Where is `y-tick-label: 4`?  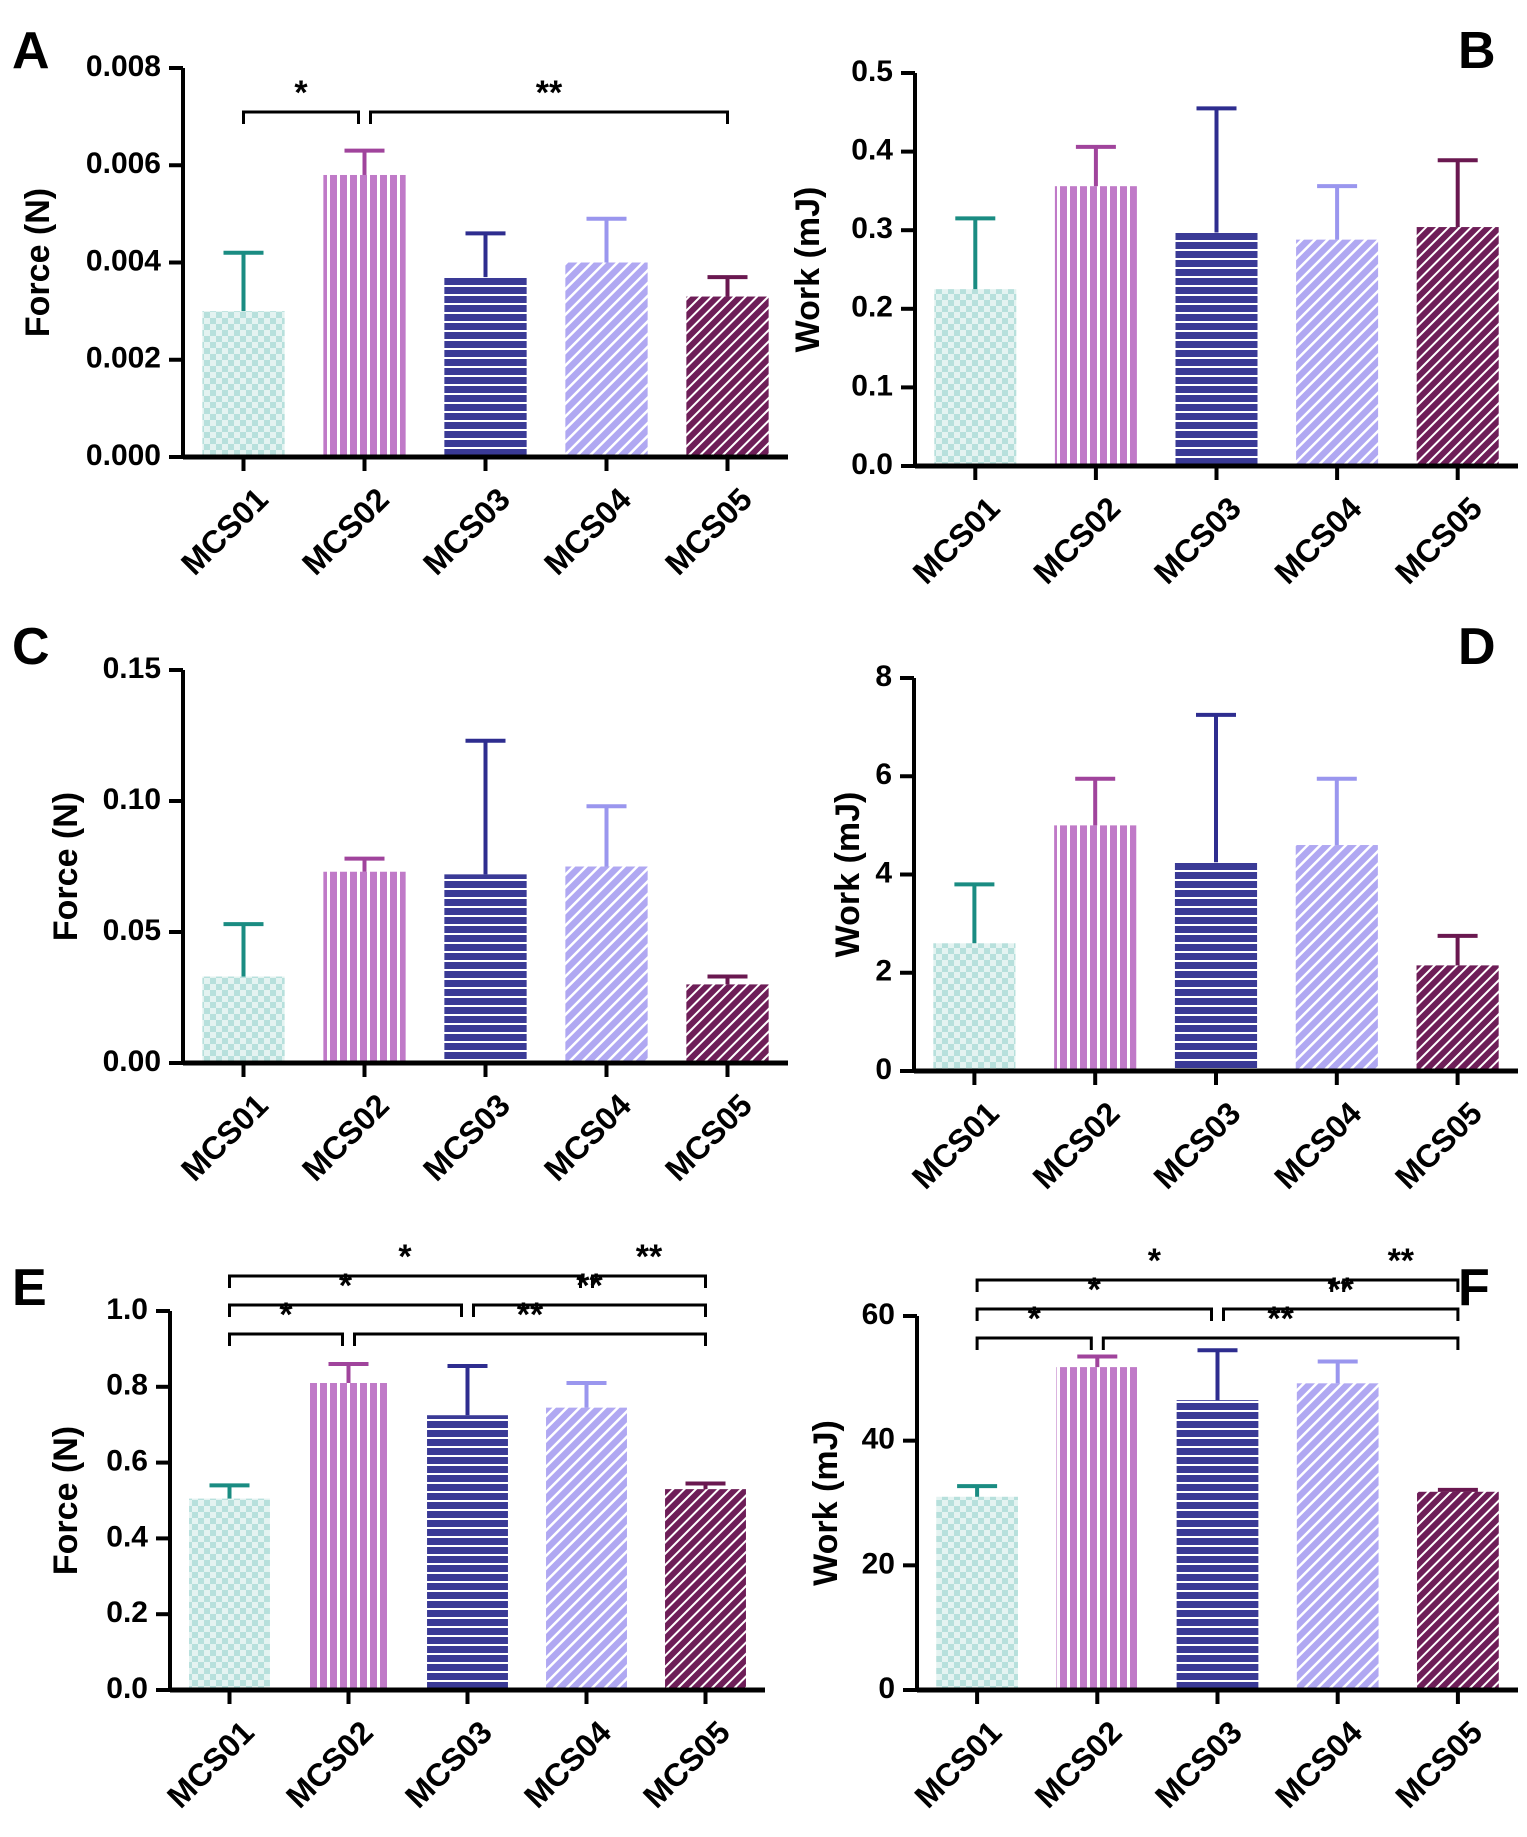
y-tick-label: 4 is located at coordinates (883, 872).